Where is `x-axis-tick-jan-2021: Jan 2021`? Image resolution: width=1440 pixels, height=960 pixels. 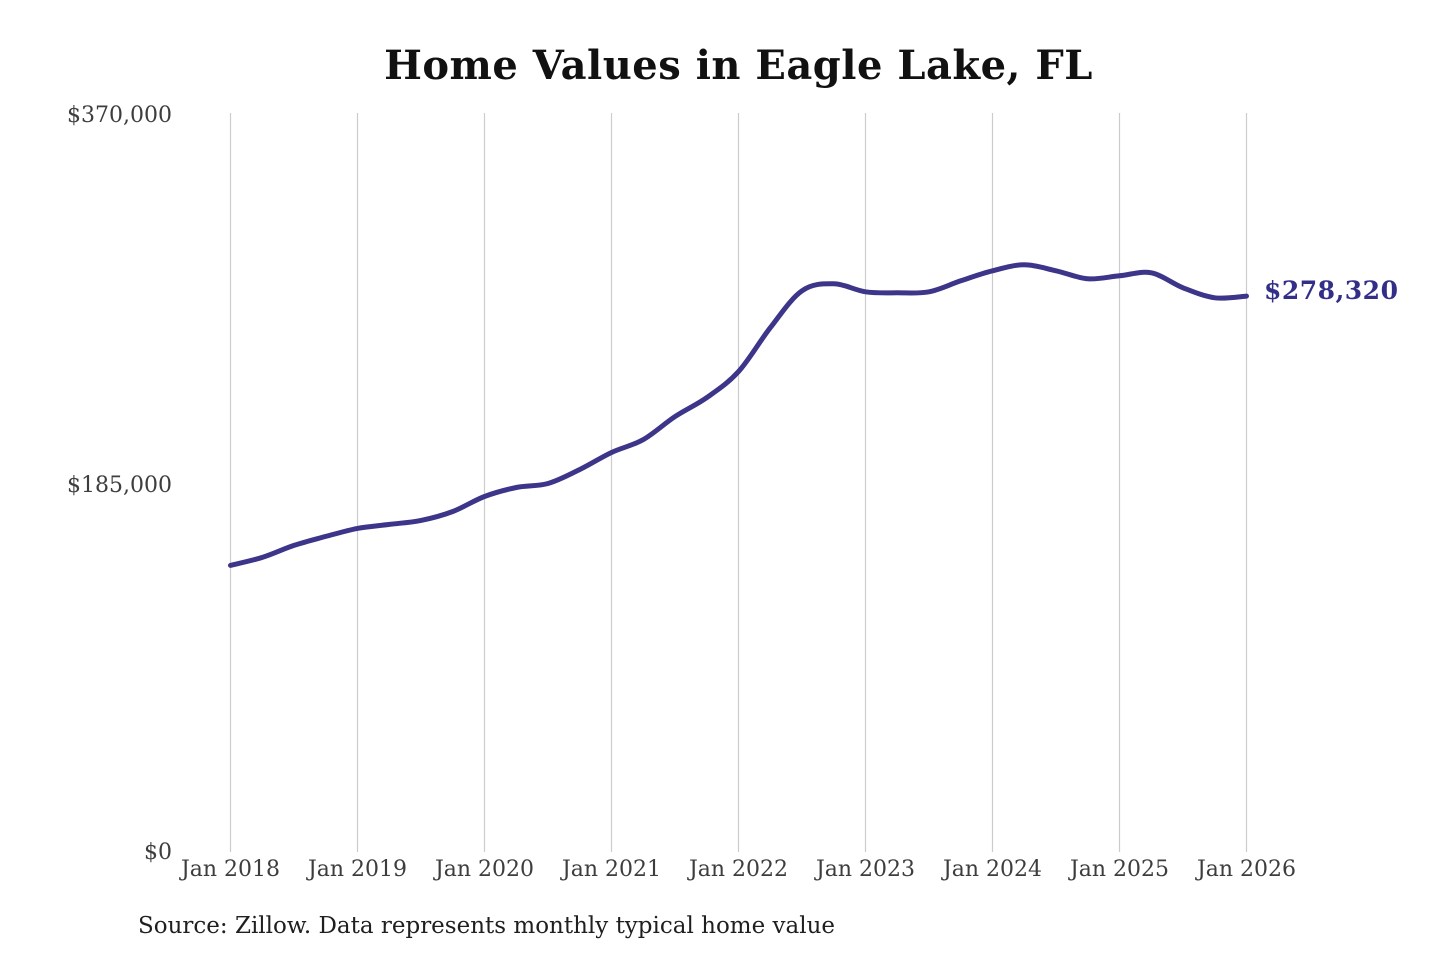
x-axis-tick-jan-2021: Jan 2021 is located at coordinates (611, 869).